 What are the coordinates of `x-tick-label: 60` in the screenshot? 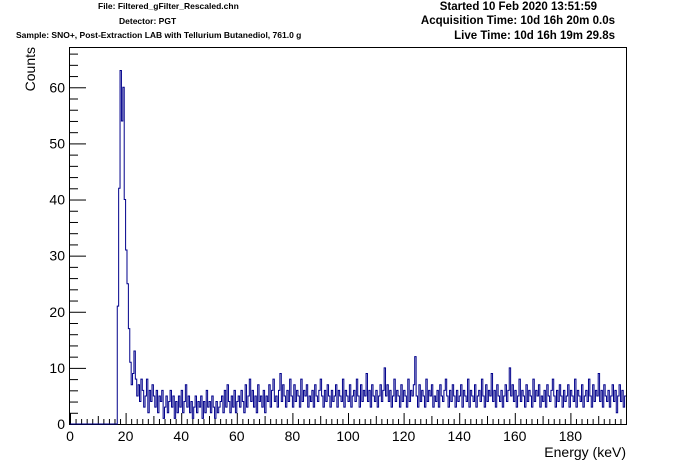 It's located at (237, 436).